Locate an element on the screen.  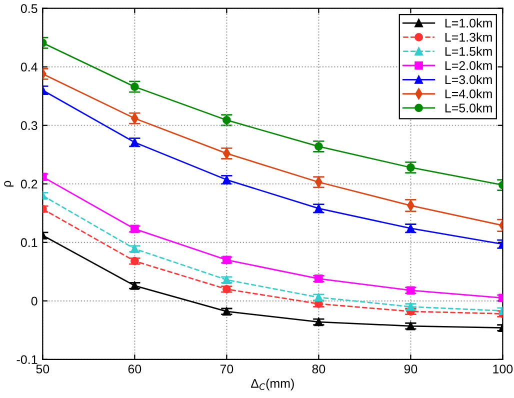
x-tick-label: 80 is located at coordinates (319, 369).